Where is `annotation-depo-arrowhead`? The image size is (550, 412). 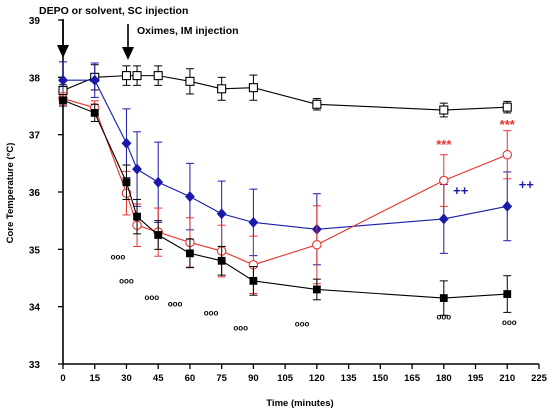
annotation-depo-arrowhead is located at coordinates (63, 51).